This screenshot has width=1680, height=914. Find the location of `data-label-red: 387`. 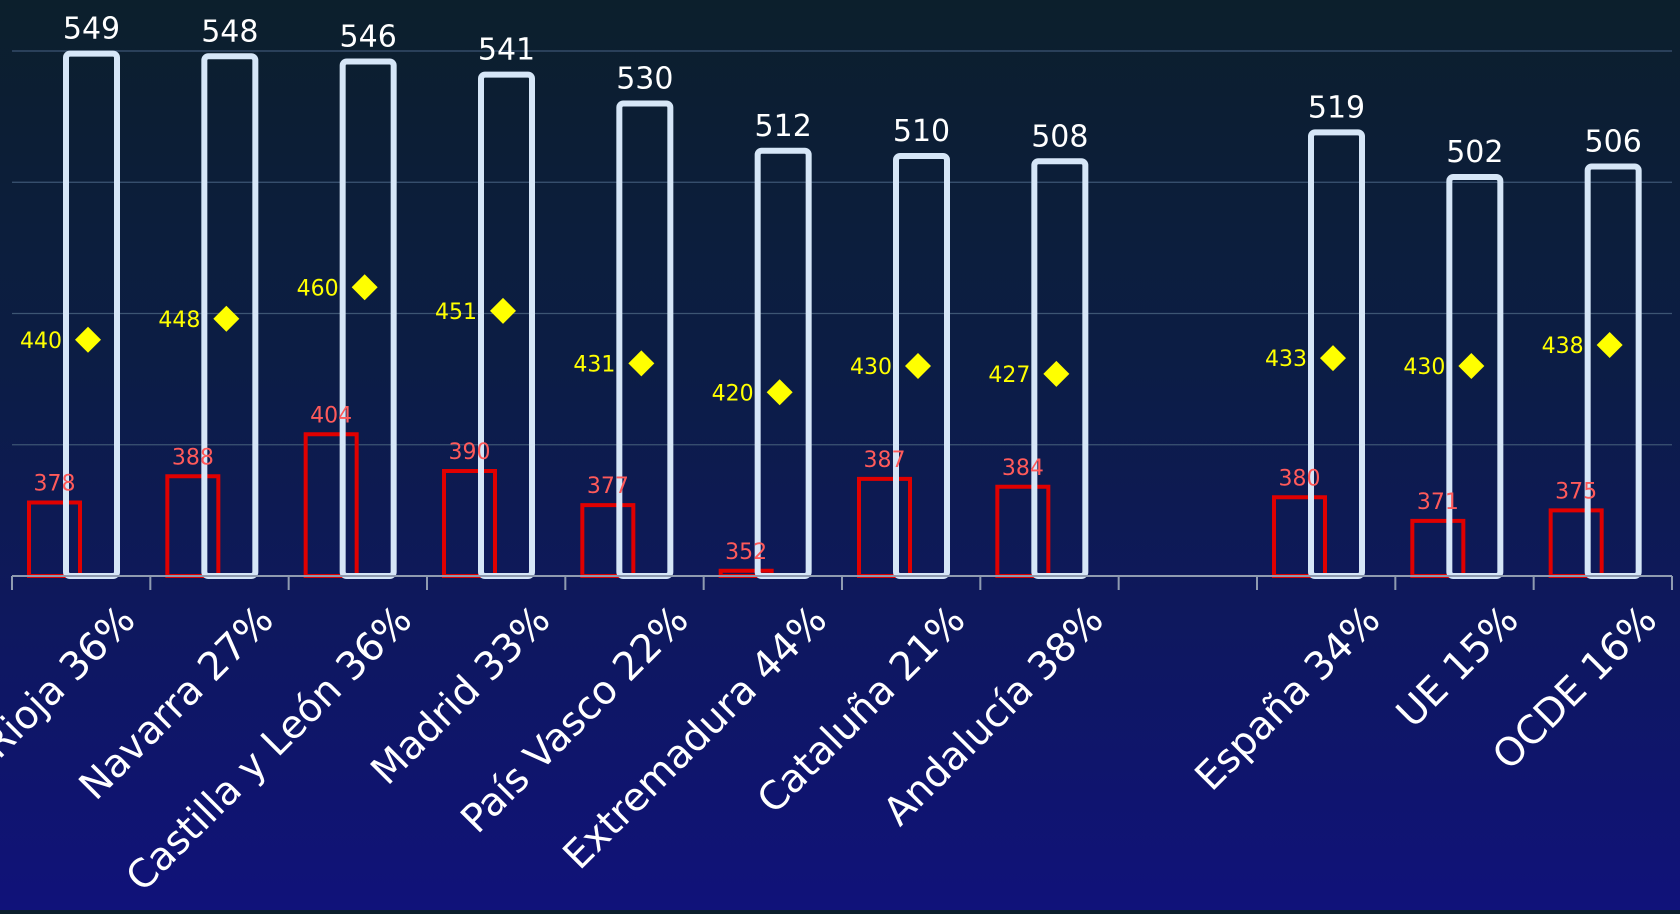

data-label-red: 387 is located at coordinates (885, 460).